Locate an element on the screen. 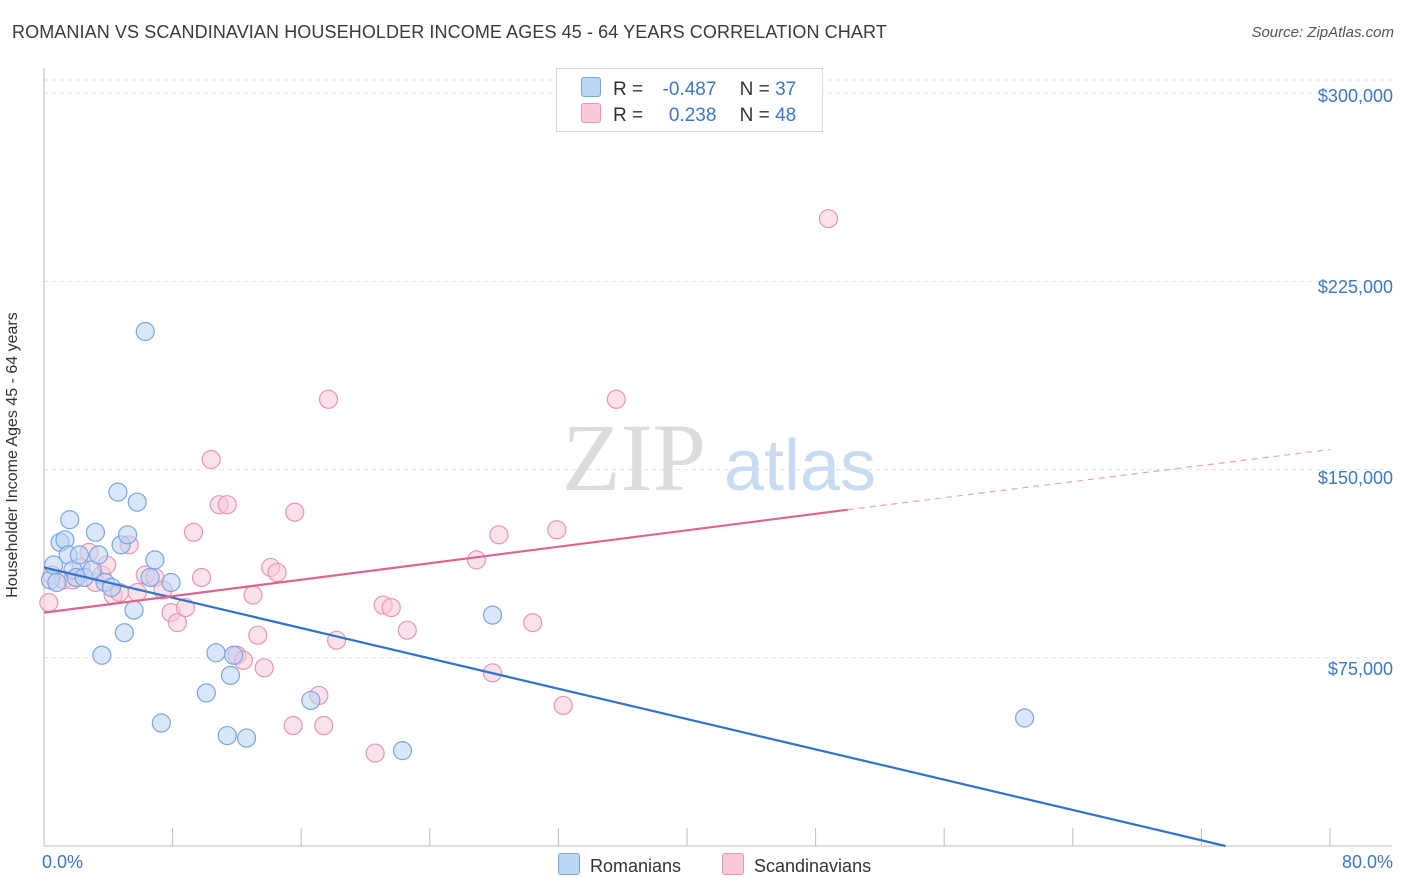 The width and height of the screenshot is (1406, 892). y-tick-label-150000: $150,000 is located at coordinates (1355, 478).